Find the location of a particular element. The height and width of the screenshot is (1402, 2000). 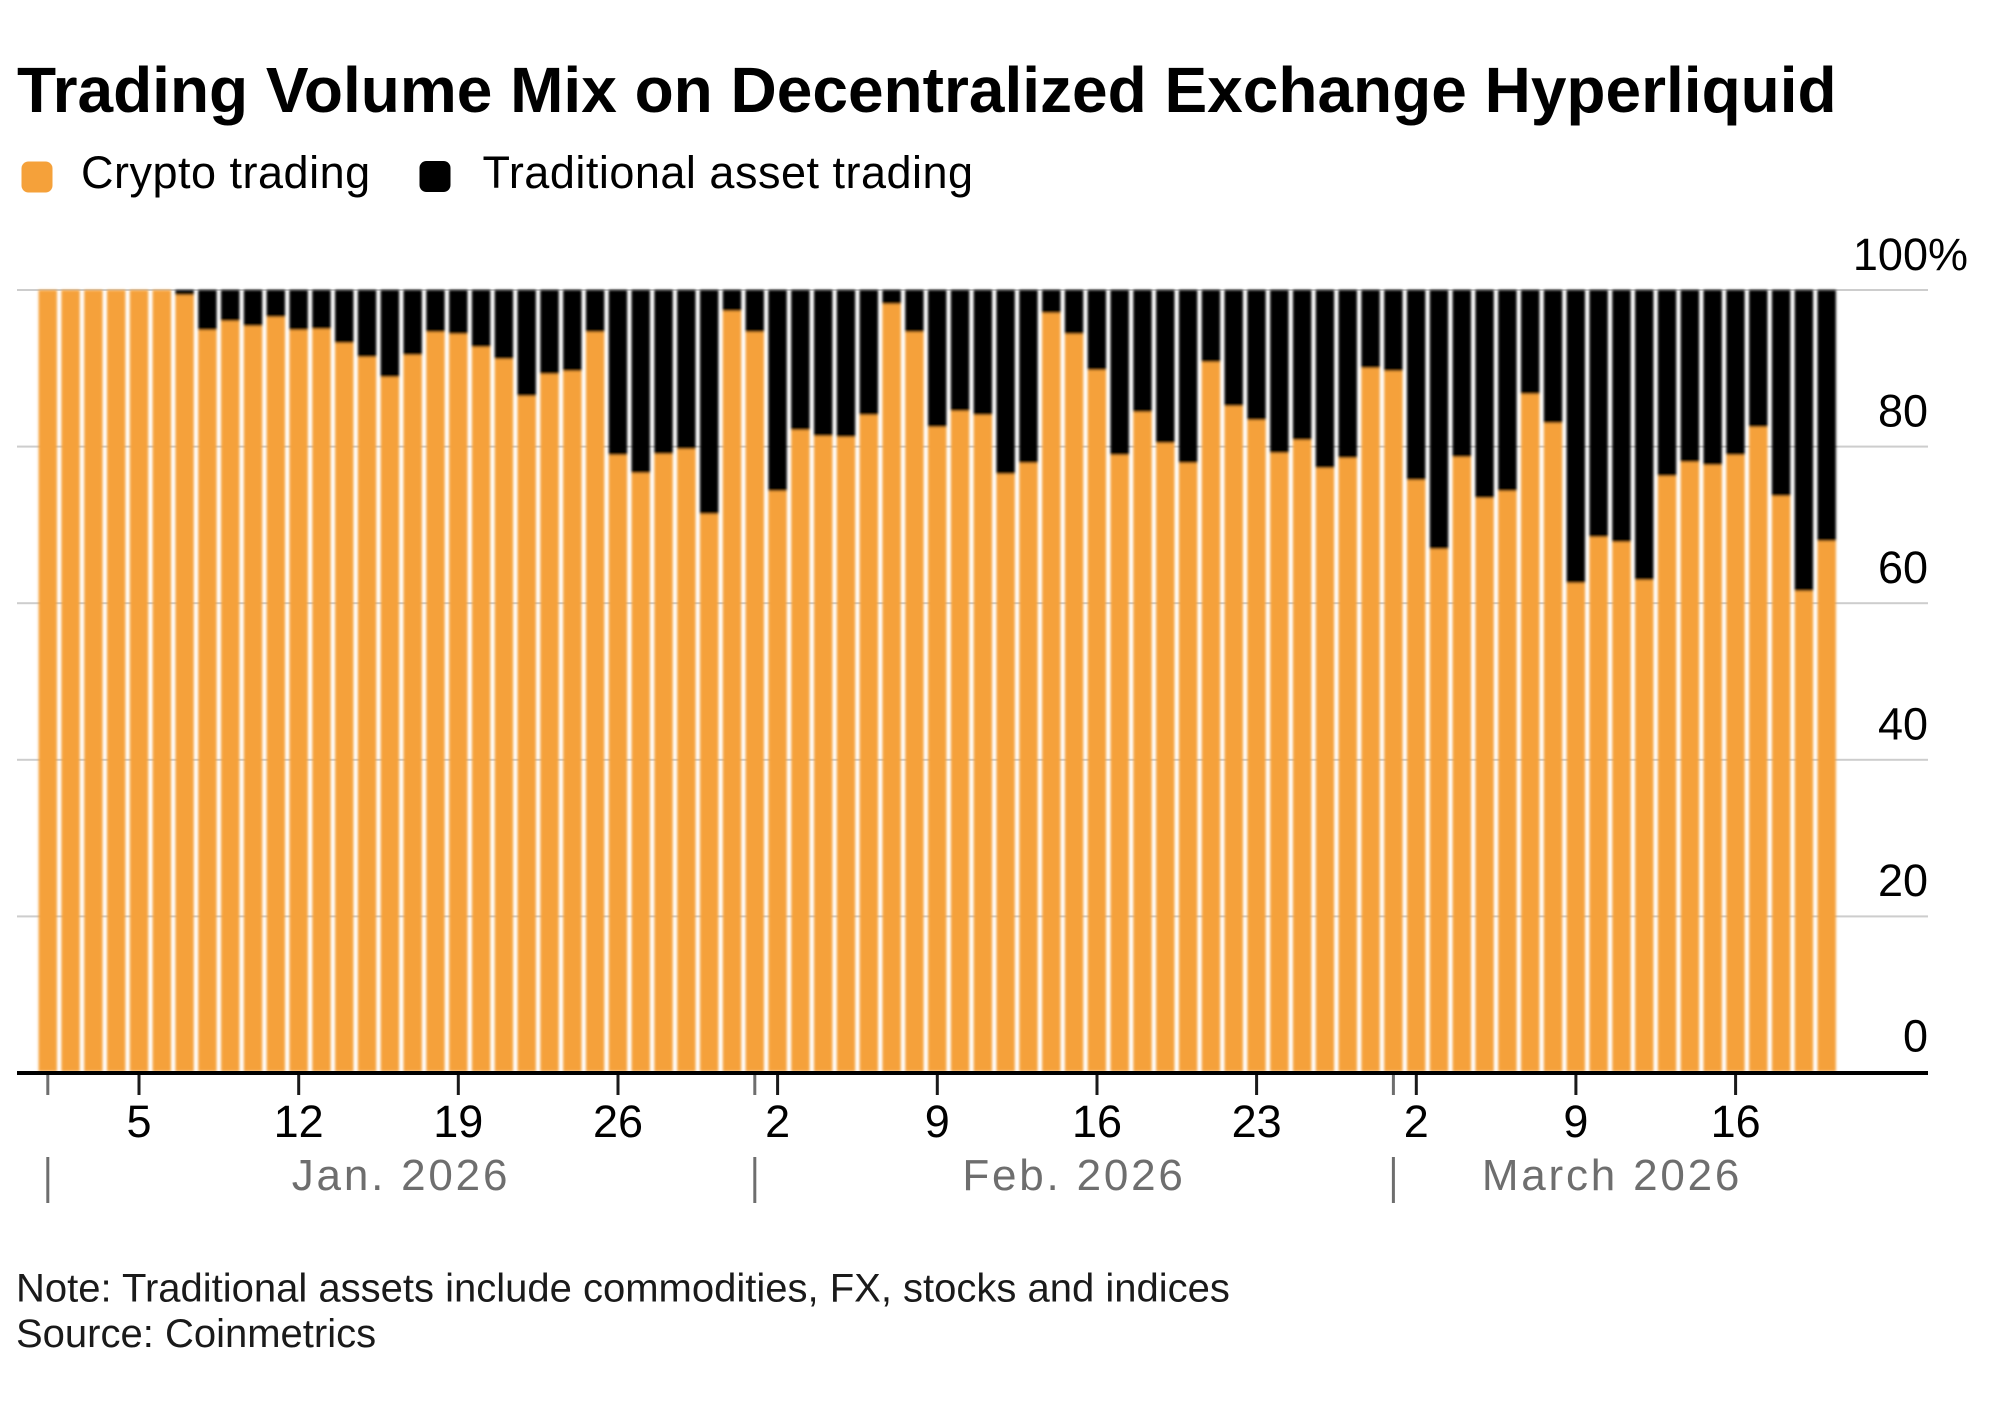

svg-text: 80 is located at coordinates (1903, 411).